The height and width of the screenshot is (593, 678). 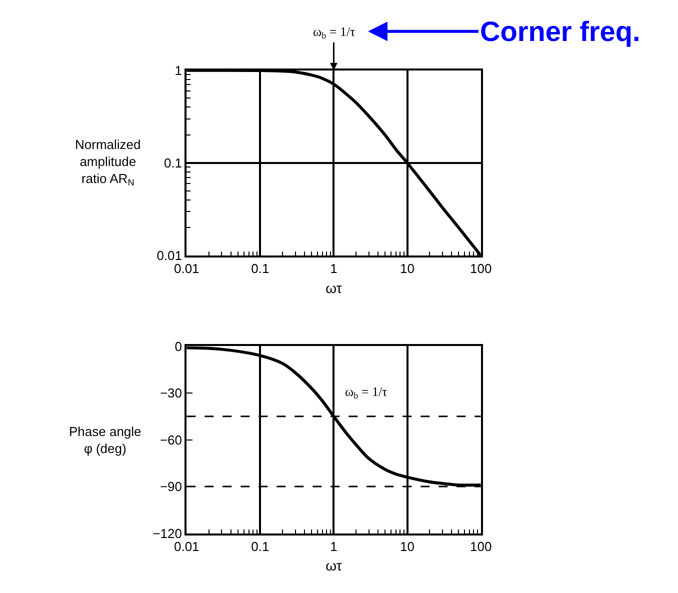 What do you see at coordinates (171, 440) in the screenshot?
I see `y-tick-label: −60` at bounding box center [171, 440].